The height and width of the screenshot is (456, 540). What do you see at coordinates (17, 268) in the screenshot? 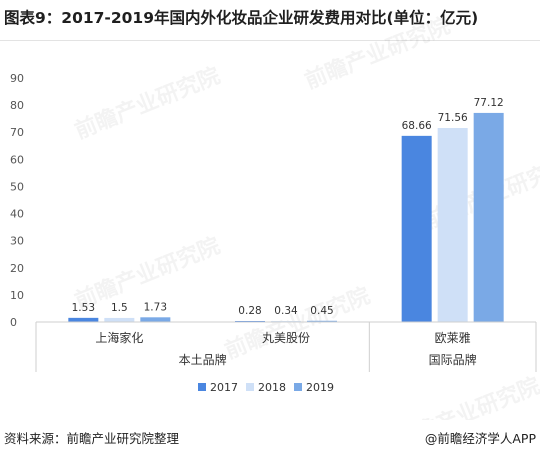
I see `y-tick-label: 20` at bounding box center [17, 268].